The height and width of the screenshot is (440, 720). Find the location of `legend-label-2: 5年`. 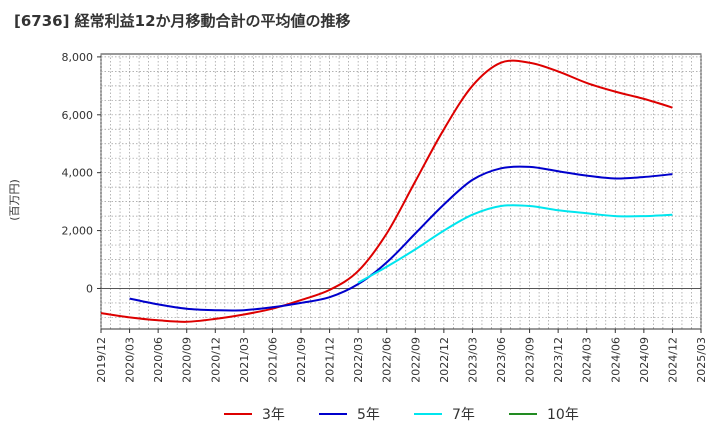

legend-label-2: 5年 is located at coordinates (368, 415).